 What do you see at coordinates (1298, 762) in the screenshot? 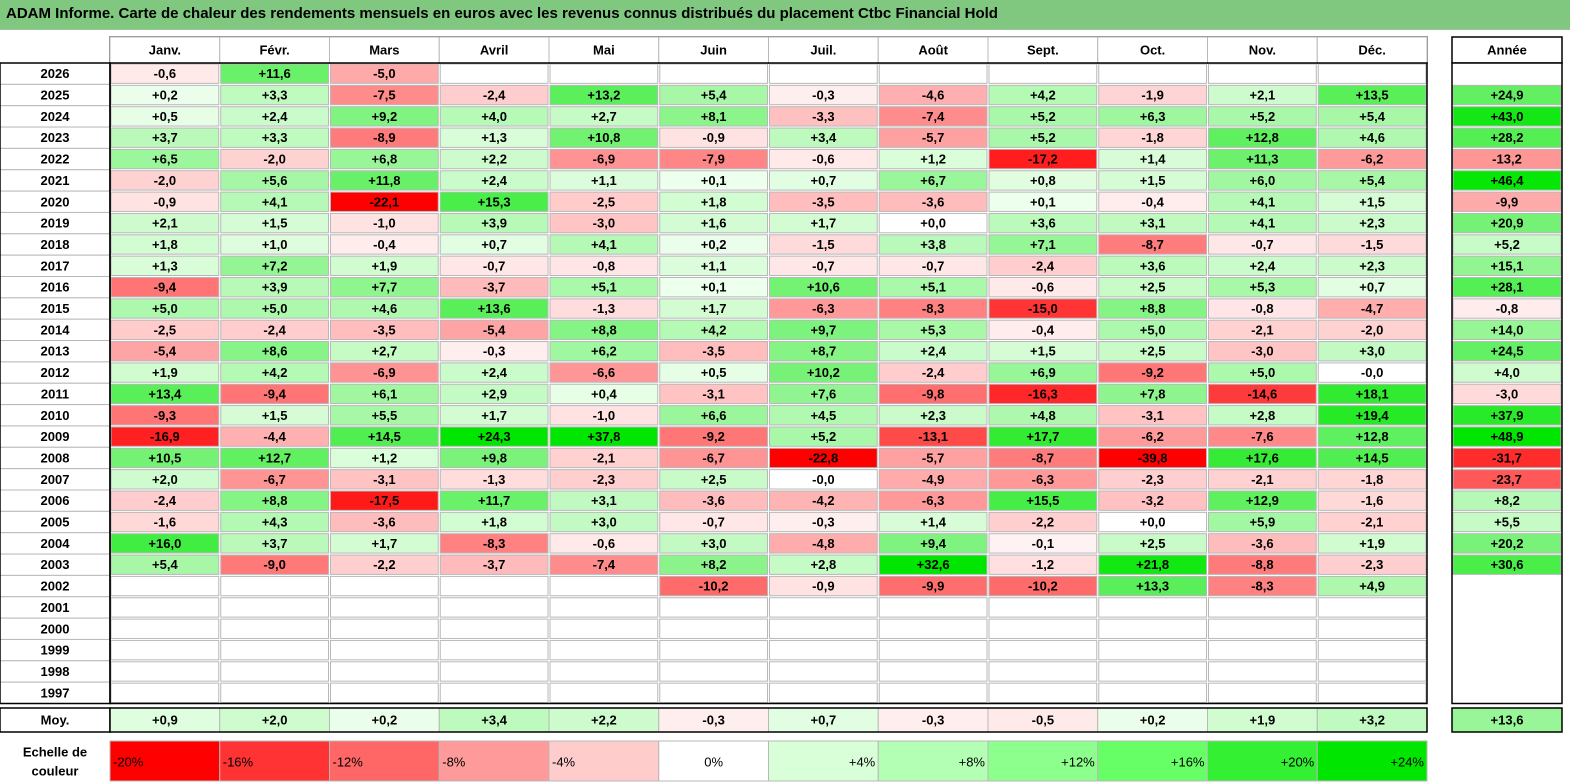
I see `color-scale-stop-label: +20%` at bounding box center [1298, 762].